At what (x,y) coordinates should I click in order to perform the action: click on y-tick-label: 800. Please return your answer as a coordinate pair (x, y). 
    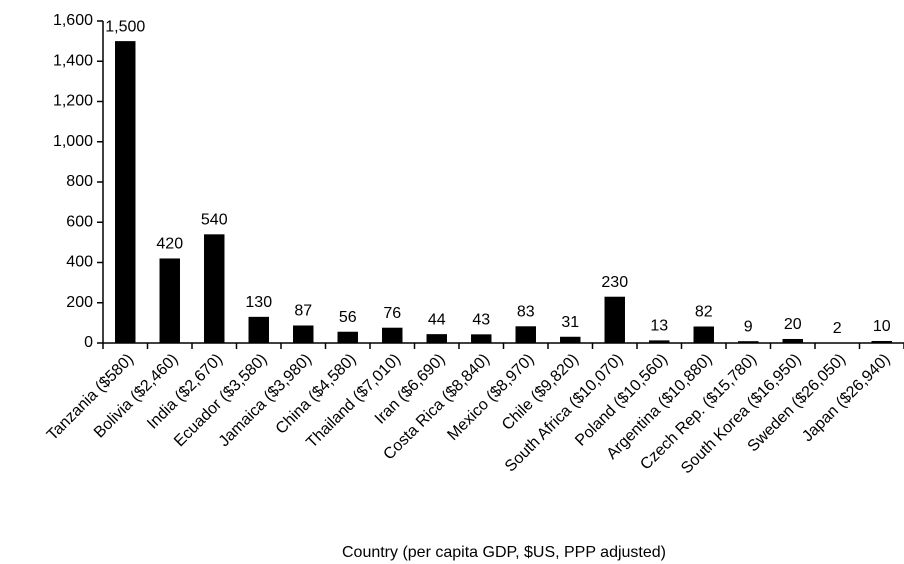
    Looking at the image, I should click on (79, 181).